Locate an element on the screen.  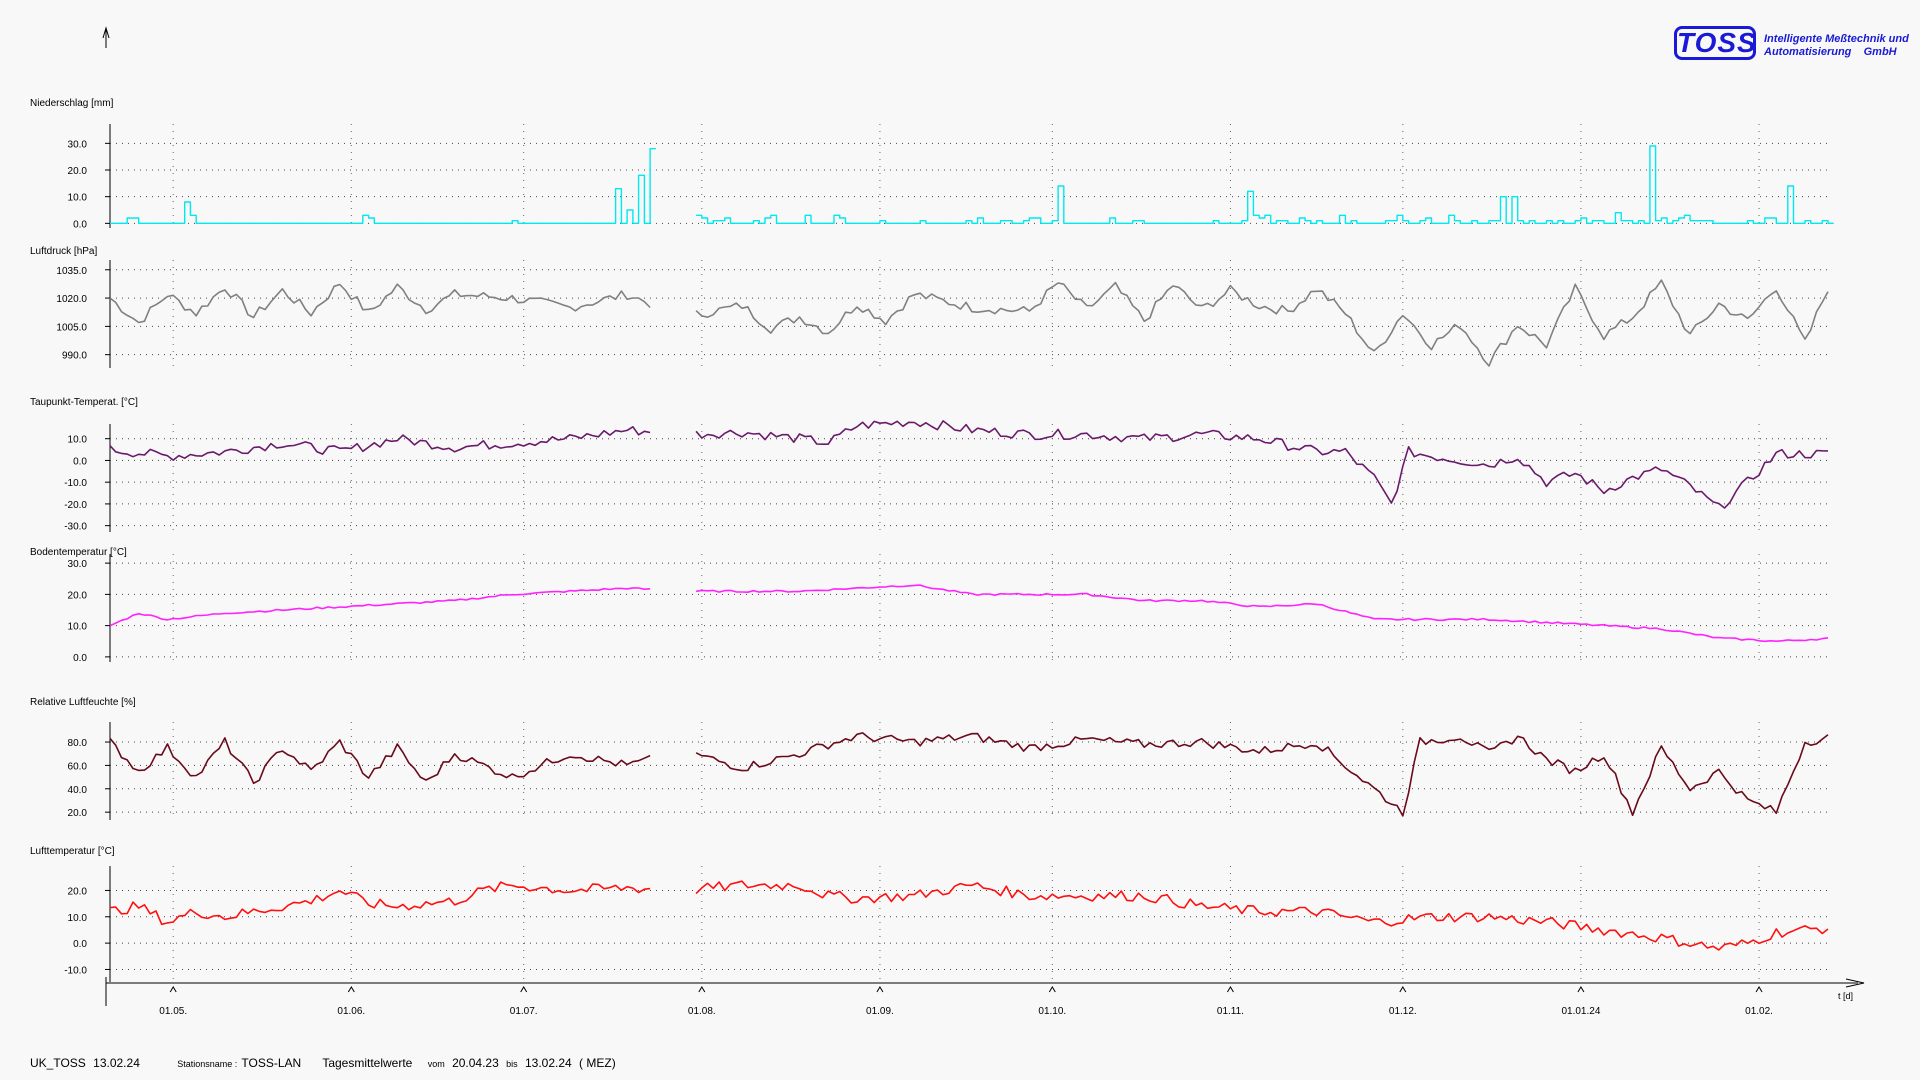
panel-soil: Bodentemperatur [°C] 0.0 10.0 20.0 30.0 is located at coordinates (930, 605).